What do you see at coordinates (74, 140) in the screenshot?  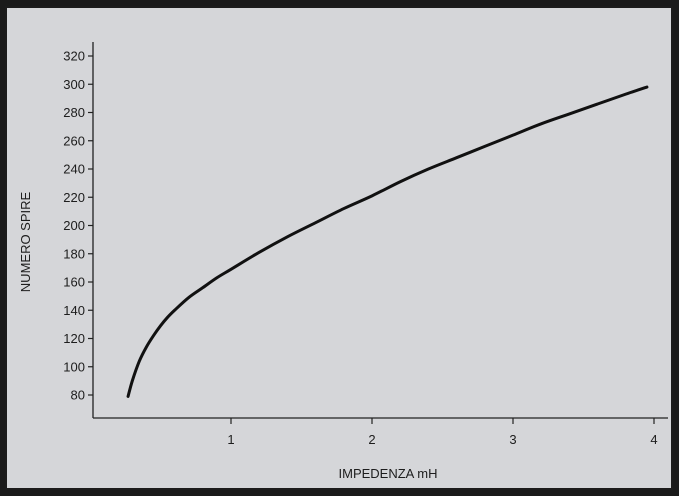 I see `y-tick-label: 260` at bounding box center [74, 140].